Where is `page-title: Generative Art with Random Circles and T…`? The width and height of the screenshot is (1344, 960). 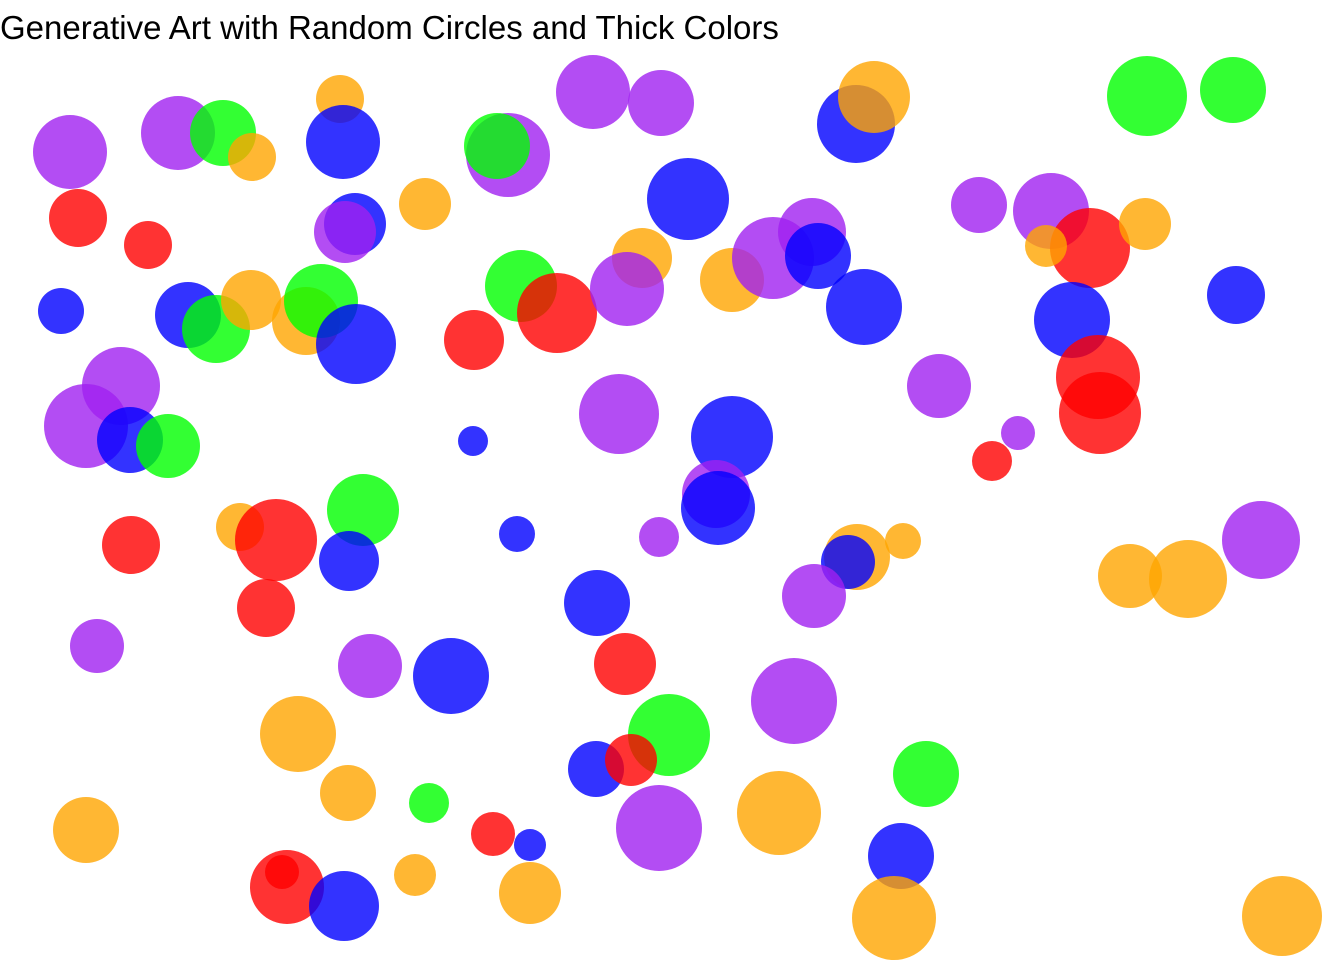
page-title: Generative Art with Random Circles and T… is located at coordinates (389, 27).